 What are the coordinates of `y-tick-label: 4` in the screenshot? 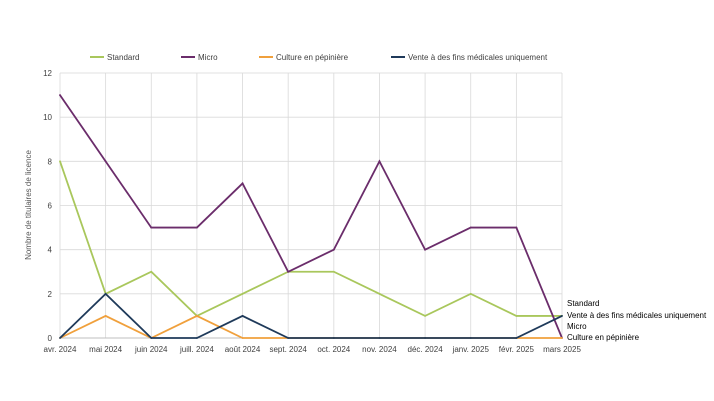 It's located at (50, 250).